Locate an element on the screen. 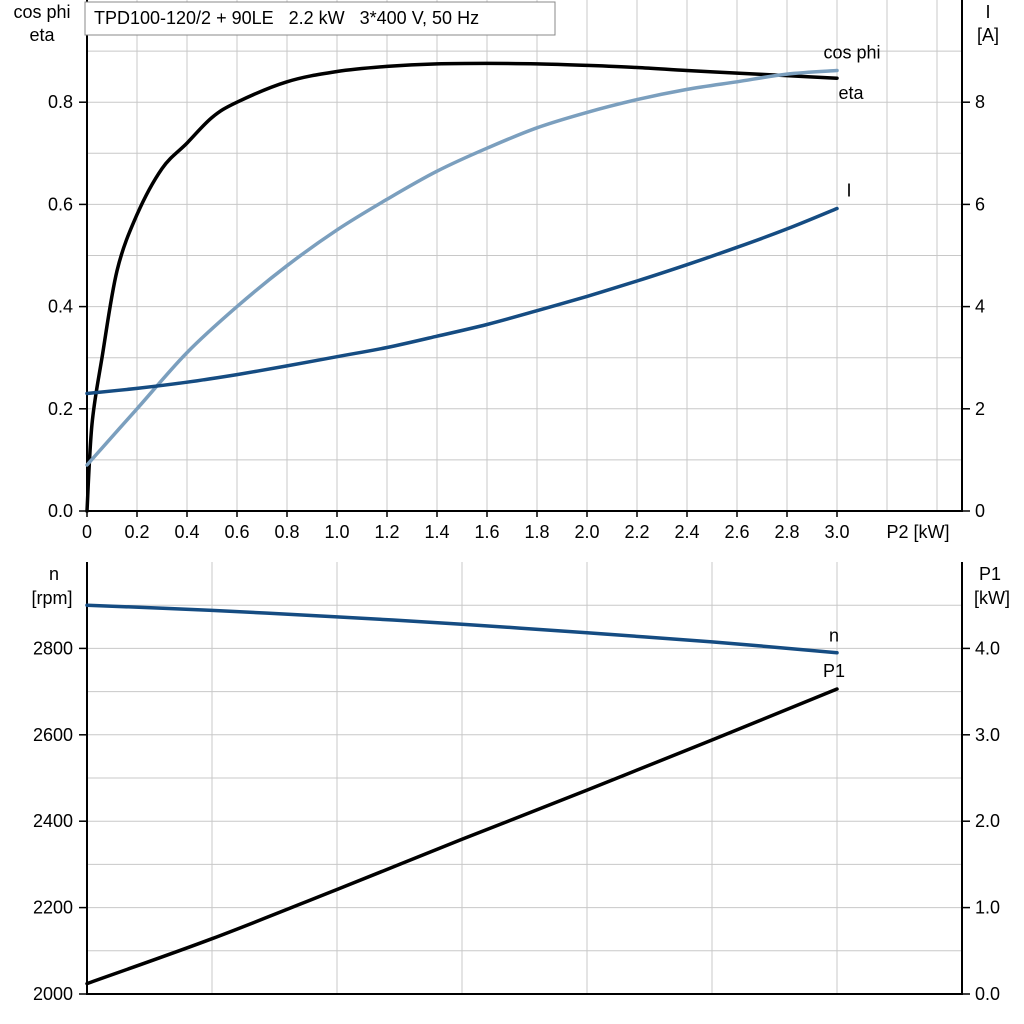 Image resolution: width=1024 pixels, height=1024 pixels. right-y-tick-label: 1.0 is located at coordinates (987, 908).